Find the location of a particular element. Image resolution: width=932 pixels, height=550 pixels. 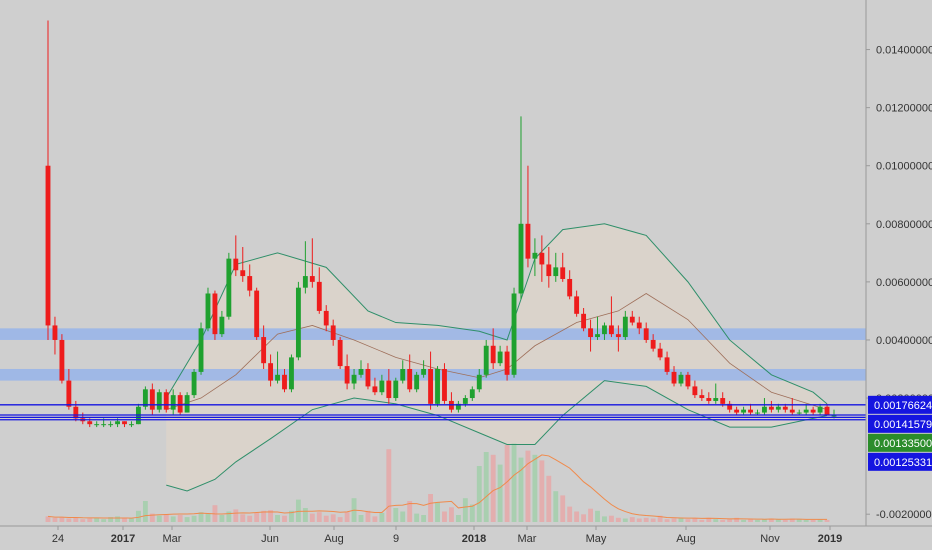

price-label: 0.00176624 is located at coordinates (900, 404).